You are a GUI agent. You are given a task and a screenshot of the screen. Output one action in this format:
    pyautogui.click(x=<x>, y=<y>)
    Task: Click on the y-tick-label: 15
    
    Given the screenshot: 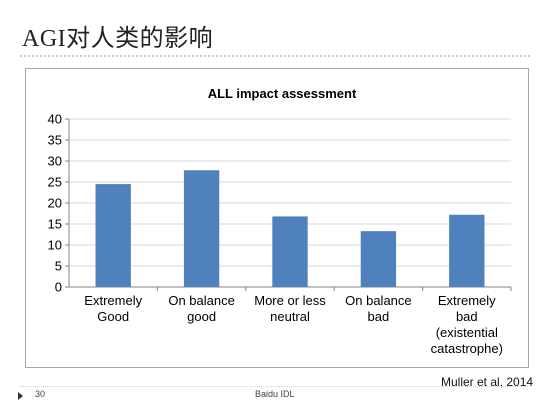 What is the action you would take?
    pyautogui.click(x=55, y=224)
    